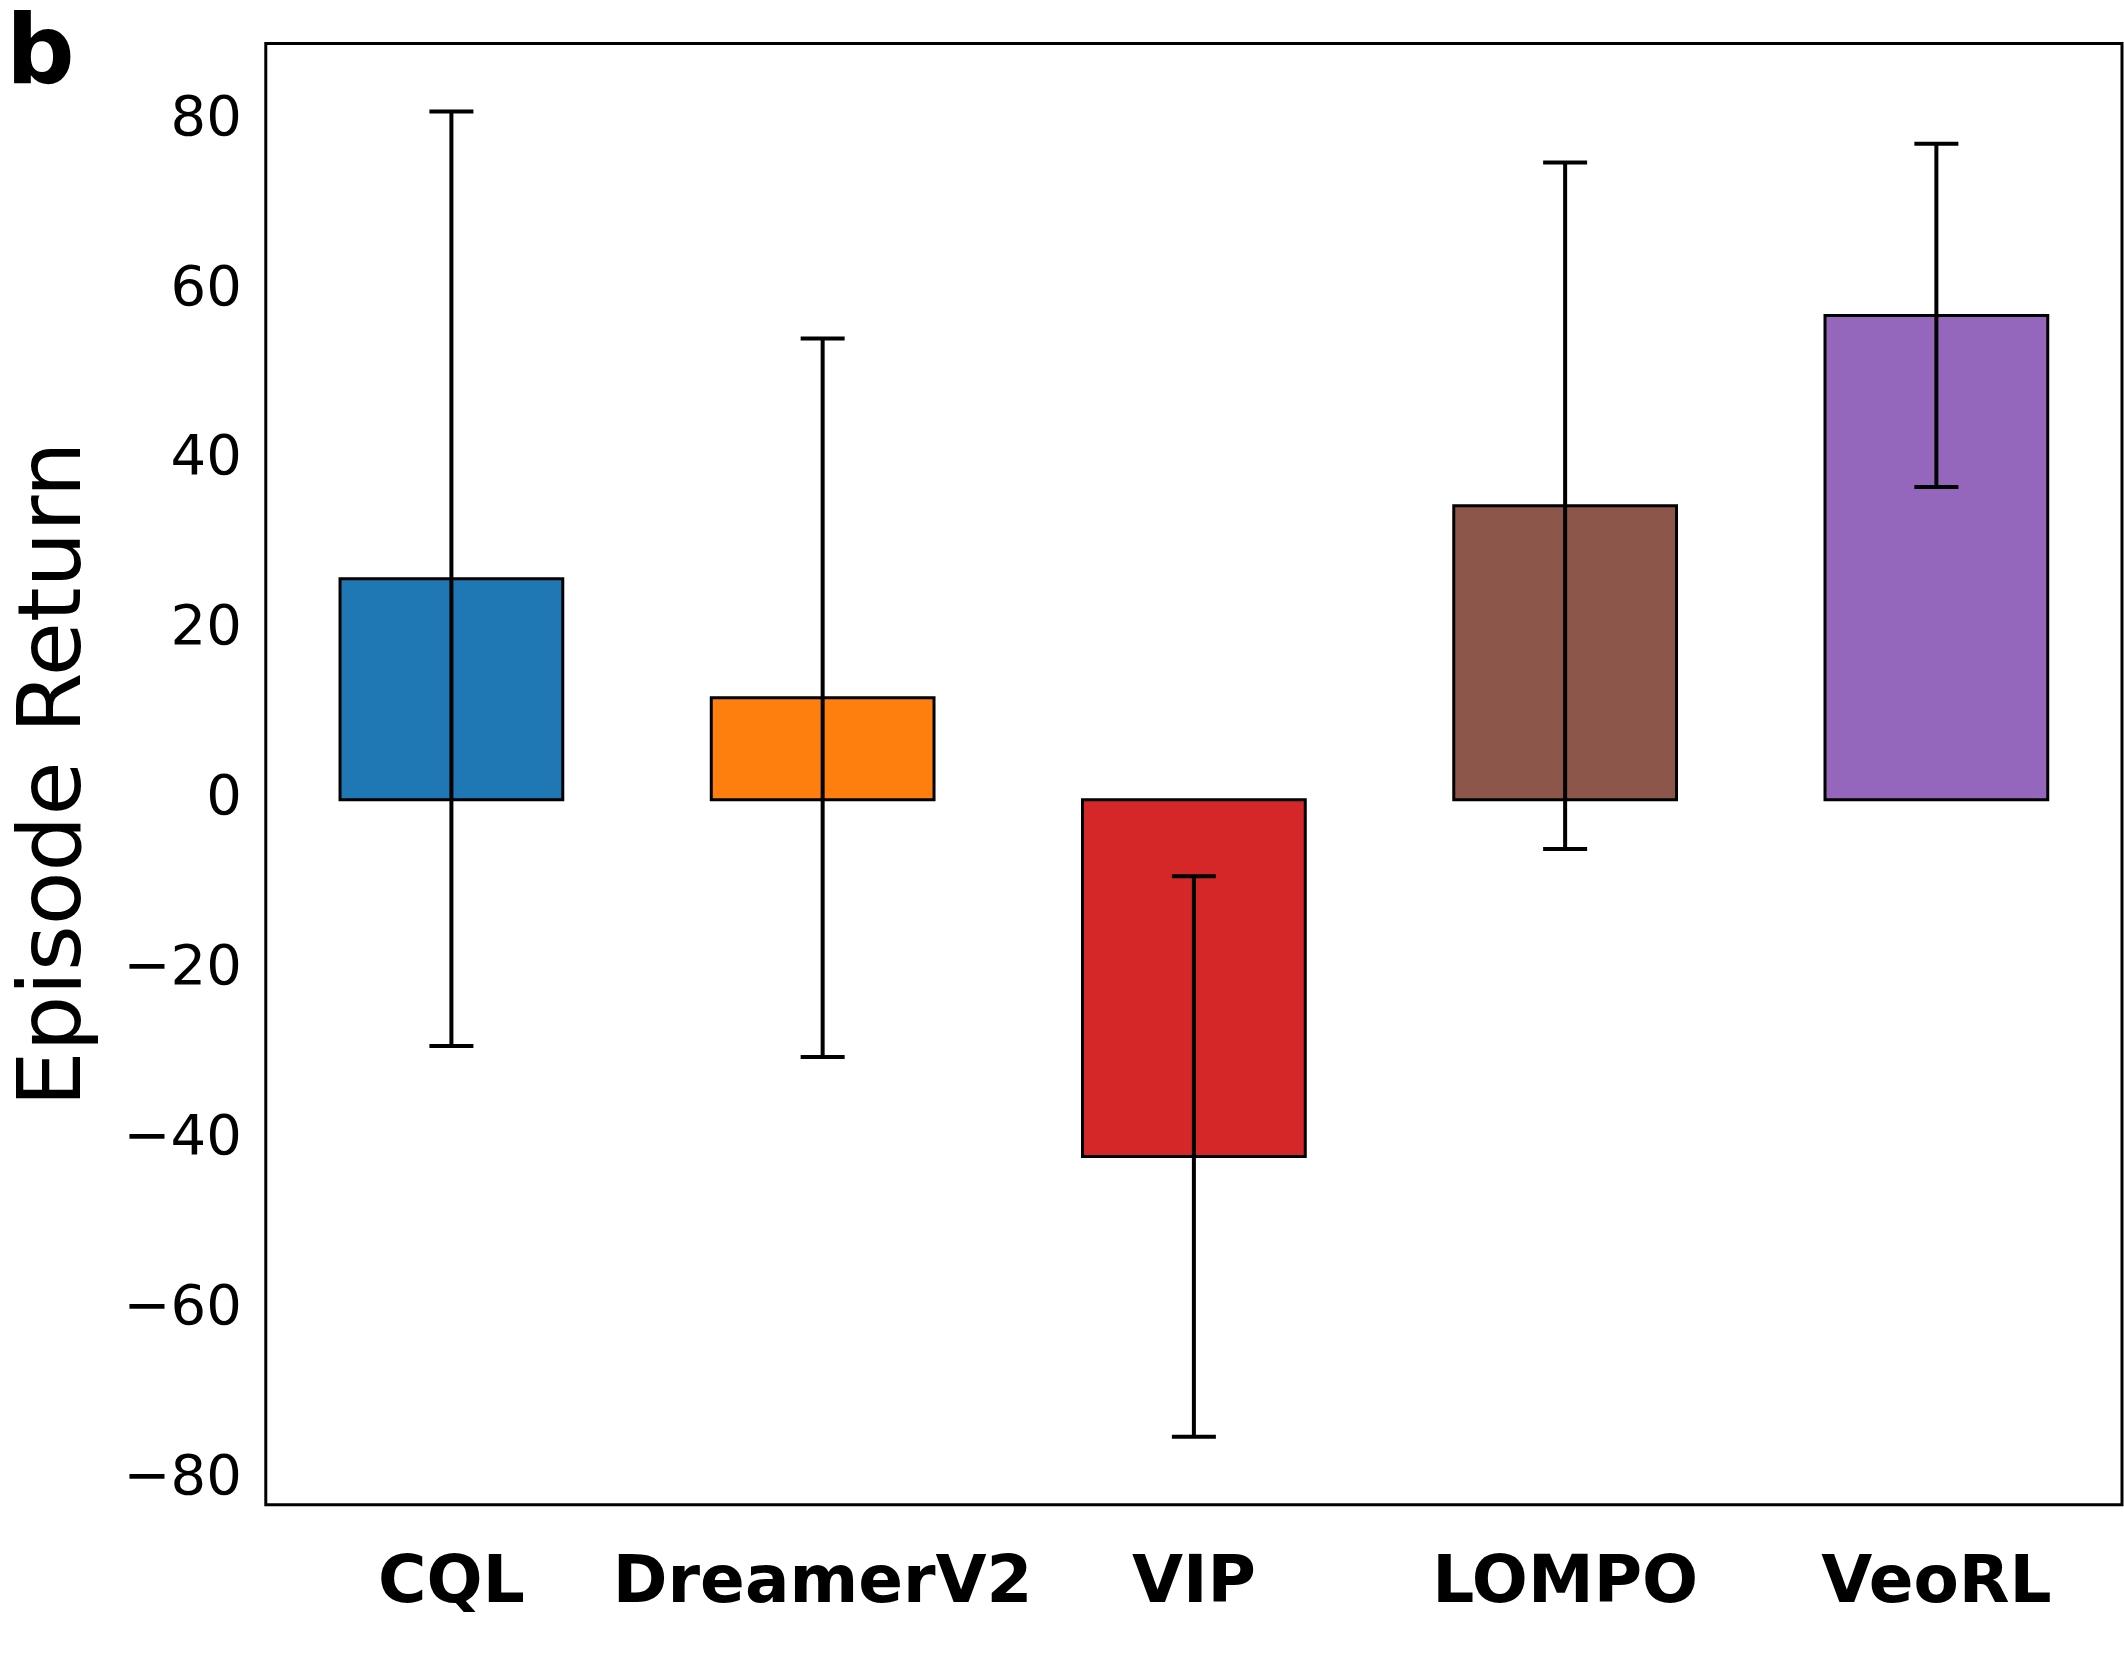  Describe the element at coordinates (451, 1579) in the screenshot. I see `x-tick-label: CQL` at that location.